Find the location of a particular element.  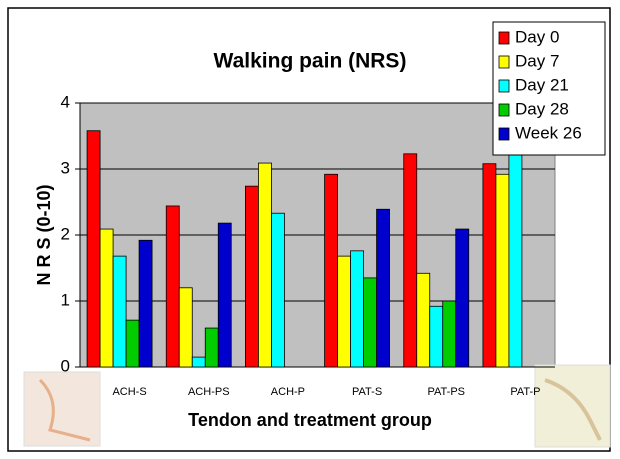

y-tick-label: 0 is located at coordinates (65, 365).